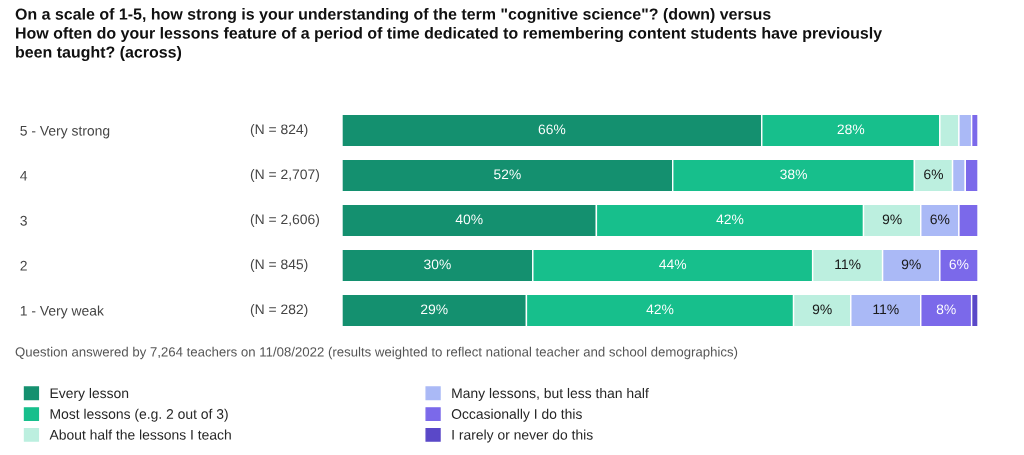  Describe the element at coordinates (284, 220) in the screenshot. I see `y2-tick-label: (N = 2,606)` at that location.